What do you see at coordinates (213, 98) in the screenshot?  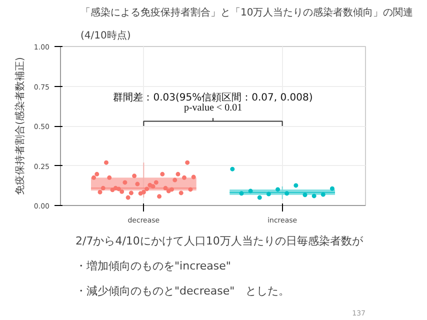 I see `annotation: 群間差：0.03(95%信頼区間：0.07, 0.008)` at bounding box center [213, 98].